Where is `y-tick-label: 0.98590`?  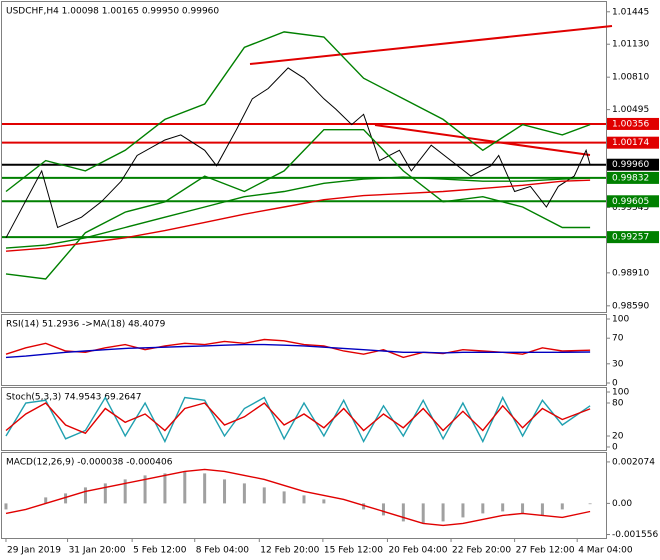 y-tick-label: 0.98590 is located at coordinates (630, 306).